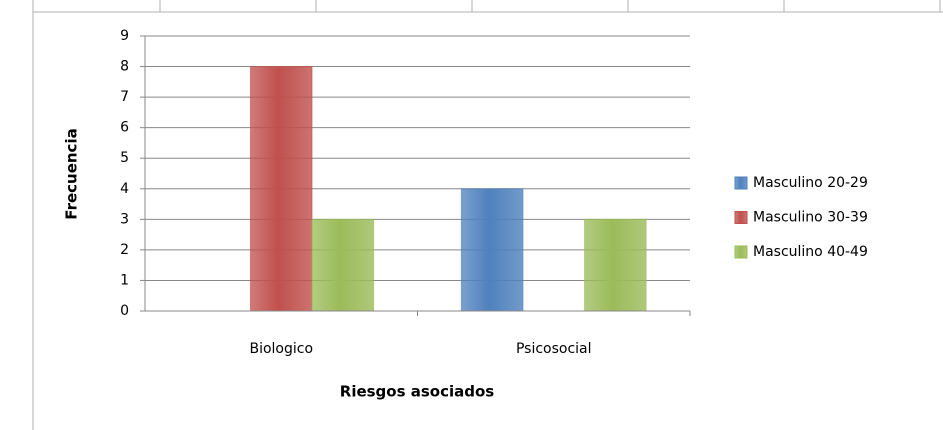 The width and height of the screenshot is (943, 430). Describe the element at coordinates (124, 67) in the screenshot. I see `y-tick-label: 8` at that location.